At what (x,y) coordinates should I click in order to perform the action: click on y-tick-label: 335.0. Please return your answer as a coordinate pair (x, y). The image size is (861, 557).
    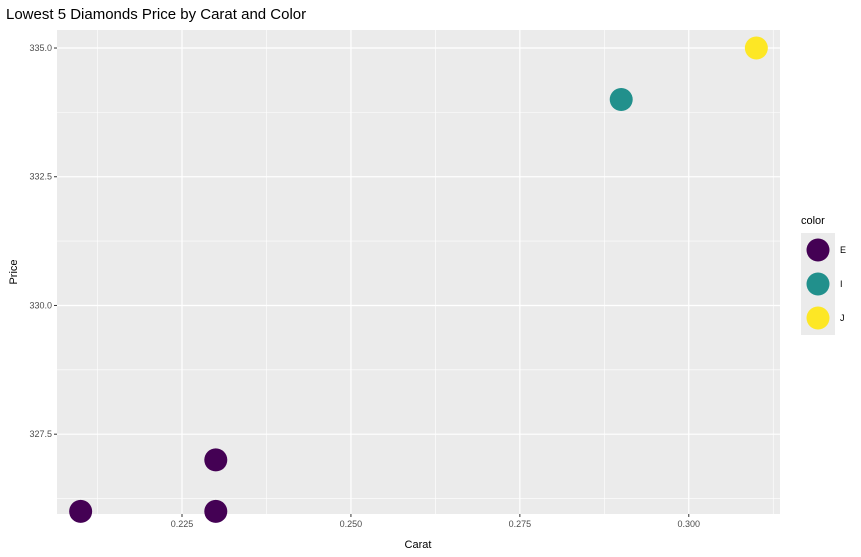
    Looking at the image, I should click on (40, 48).